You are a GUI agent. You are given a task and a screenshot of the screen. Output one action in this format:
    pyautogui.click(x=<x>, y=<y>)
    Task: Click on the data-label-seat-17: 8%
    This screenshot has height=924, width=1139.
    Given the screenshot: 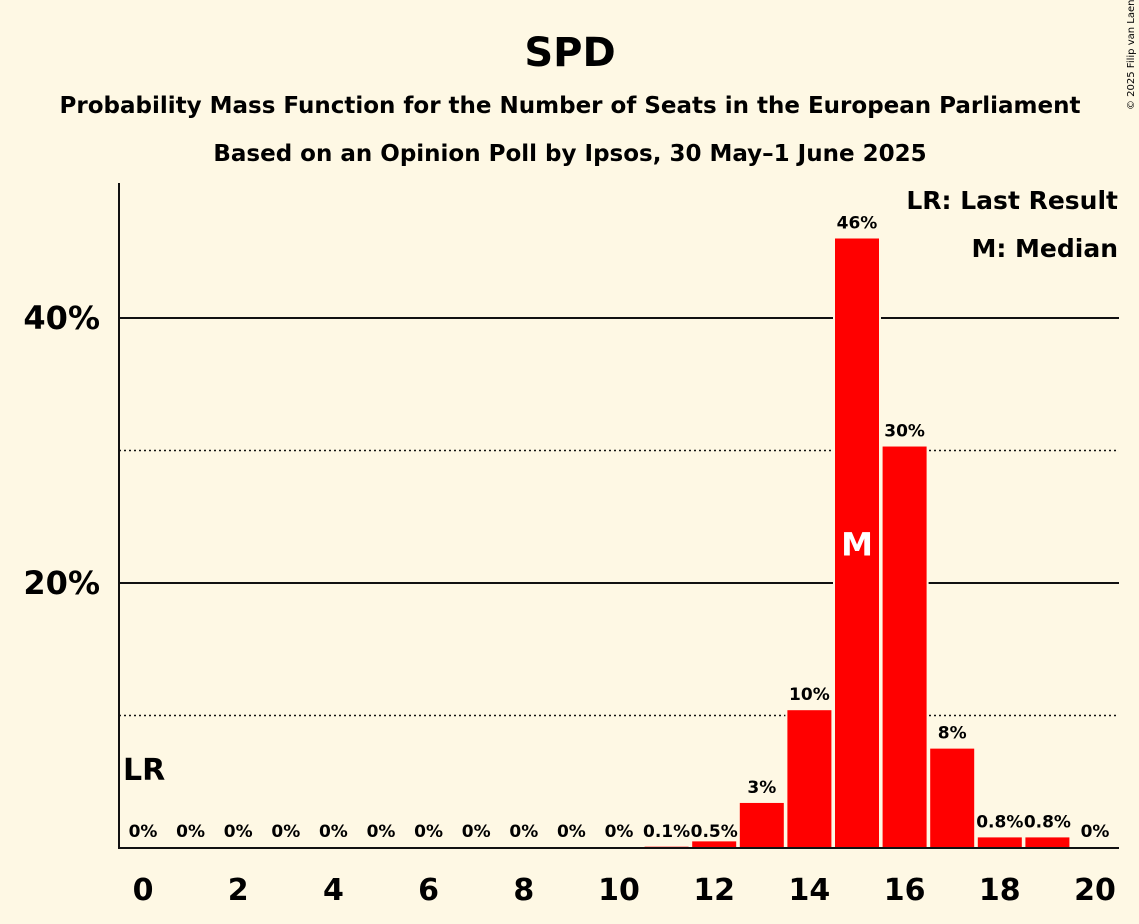 What is the action you would take?
    pyautogui.click(x=952, y=734)
    